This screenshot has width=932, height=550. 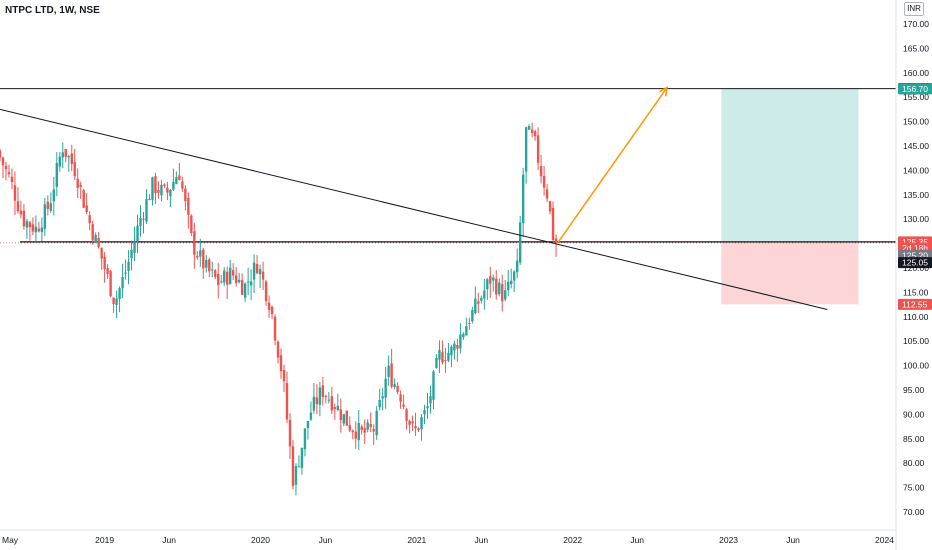 What do you see at coordinates (790, 165) in the screenshot?
I see `target-zone` at bounding box center [790, 165].